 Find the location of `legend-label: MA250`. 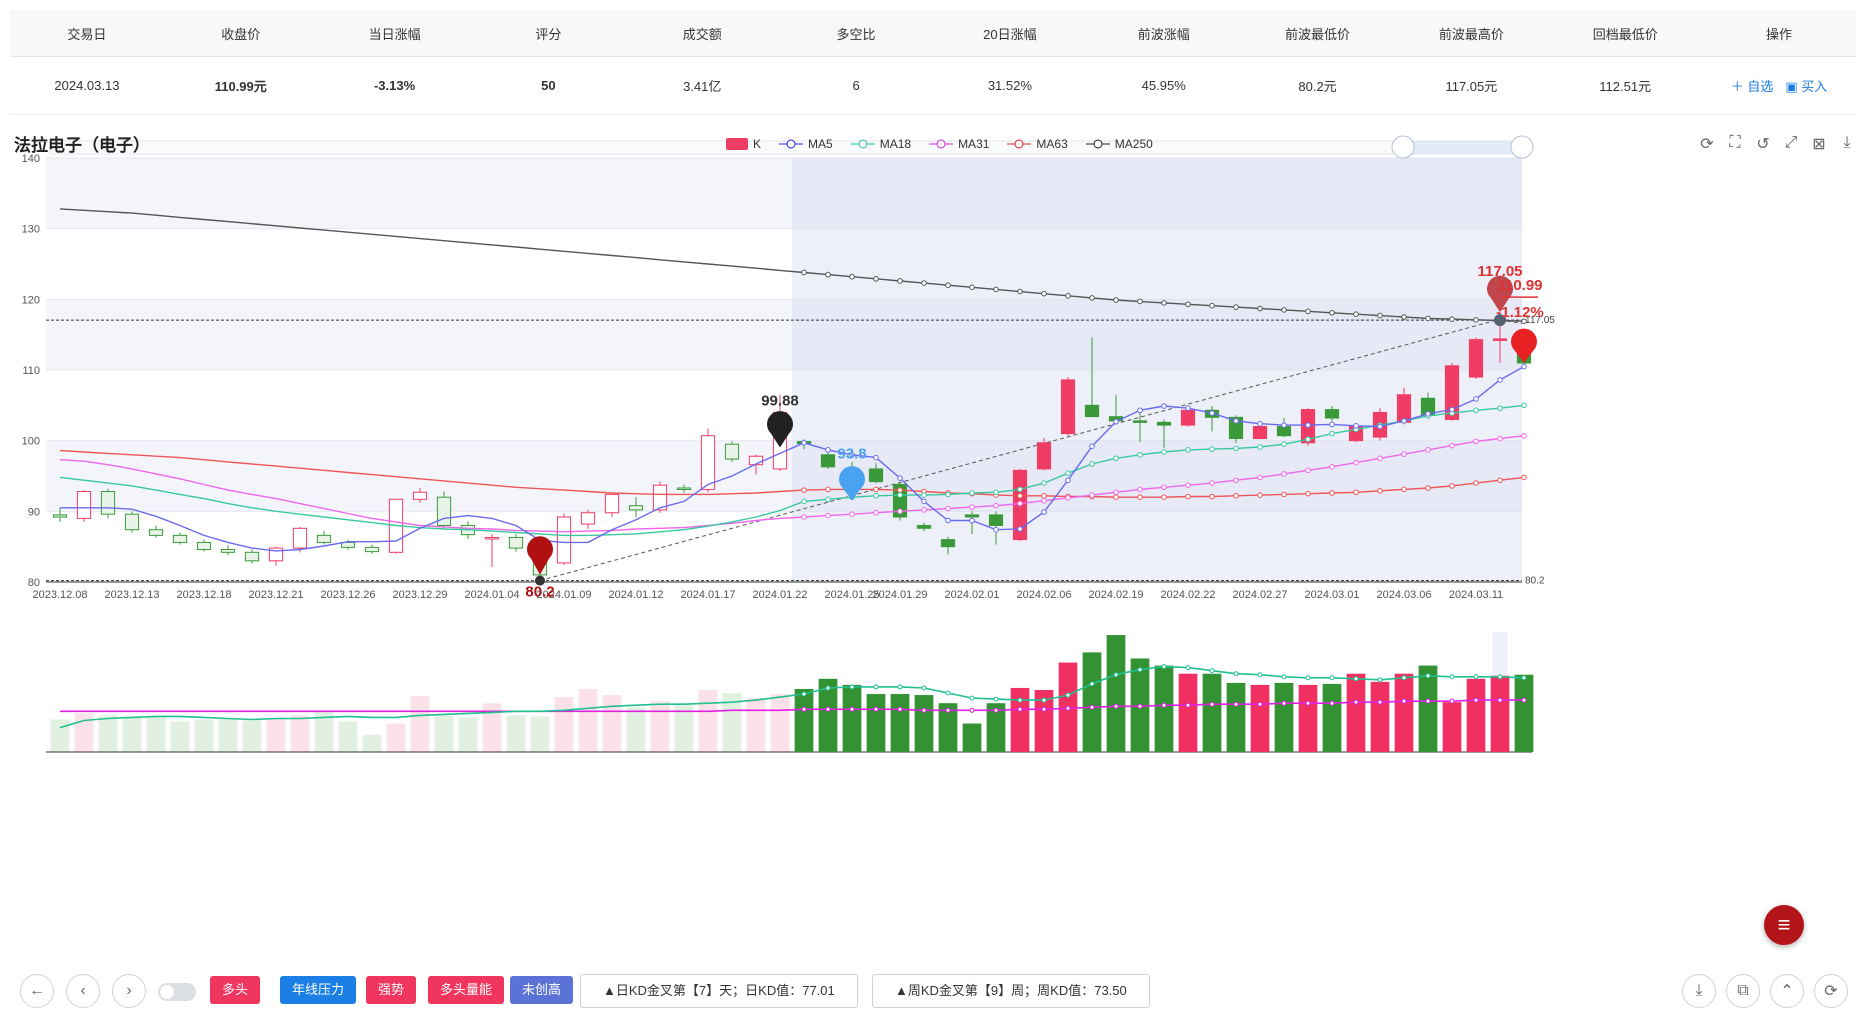

legend-label: MA250 is located at coordinates (1133, 144).